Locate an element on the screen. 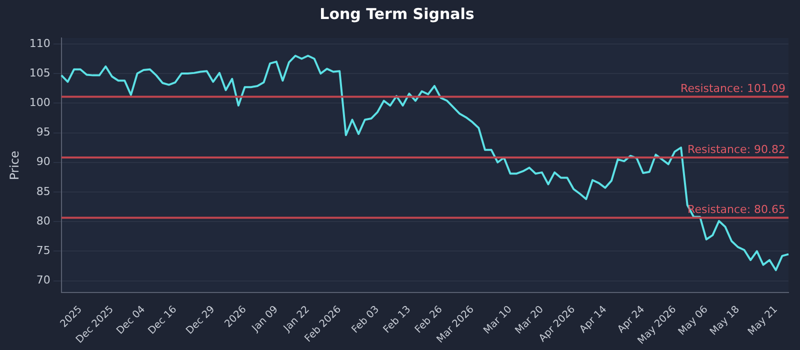  y-tick-label: 90 is located at coordinates (43, 161).